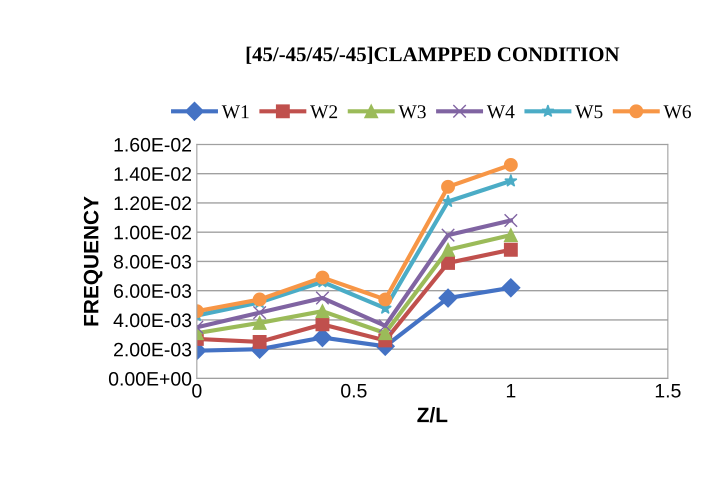 The width and height of the screenshot is (703, 498). I want to click on x-tick-label: 0, so click(197, 391).